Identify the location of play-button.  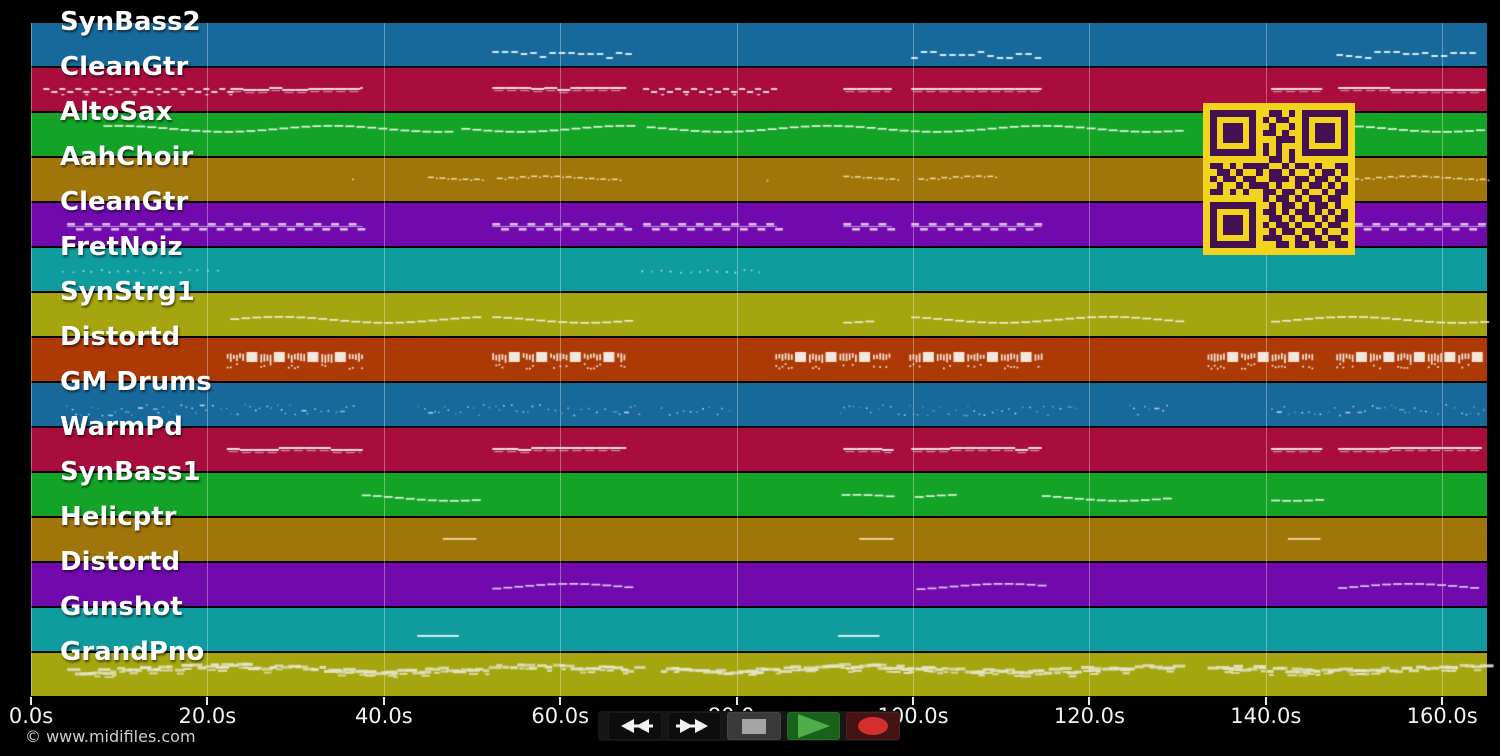
(813, 726).